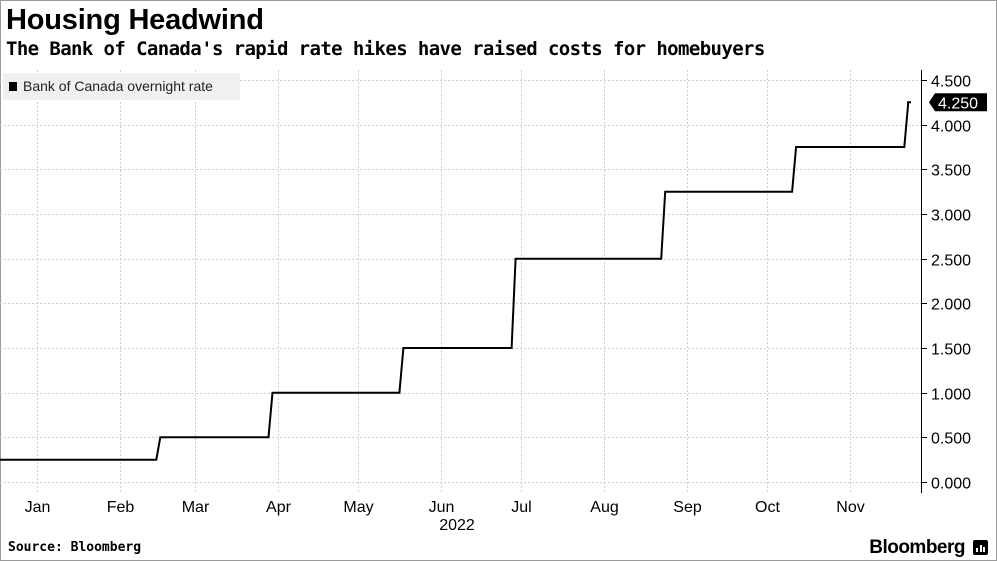 Image resolution: width=997 pixels, height=561 pixels. What do you see at coordinates (951, 395) in the screenshot?
I see `y-tick-label: 1.000` at bounding box center [951, 395].